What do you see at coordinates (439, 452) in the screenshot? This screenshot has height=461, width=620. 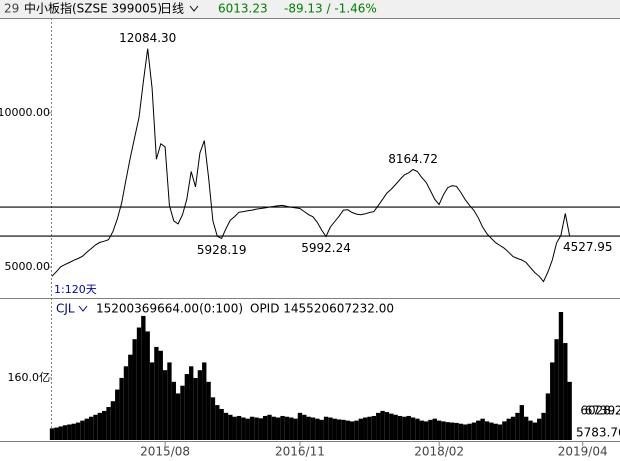 I see `x-tick-label: 2018/02` at bounding box center [439, 452].